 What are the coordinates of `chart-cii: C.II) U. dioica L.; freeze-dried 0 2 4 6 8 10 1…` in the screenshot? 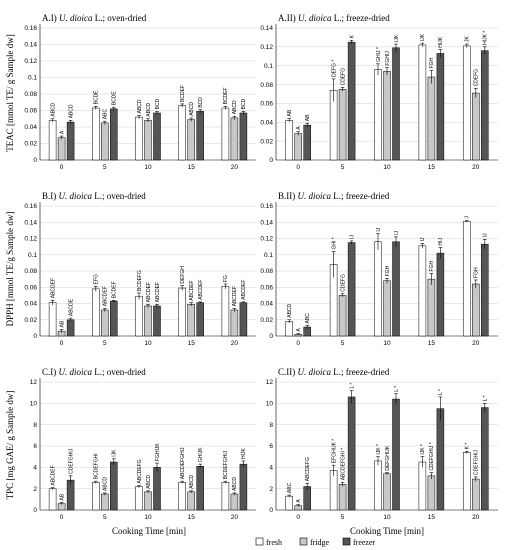 It's located at (382, 444).